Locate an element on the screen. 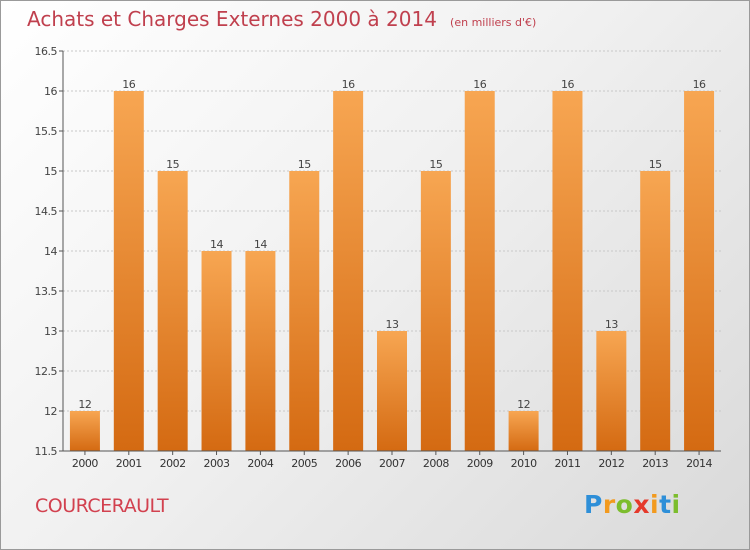  x-tick-label: 2008 is located at coordinates (436, 463).